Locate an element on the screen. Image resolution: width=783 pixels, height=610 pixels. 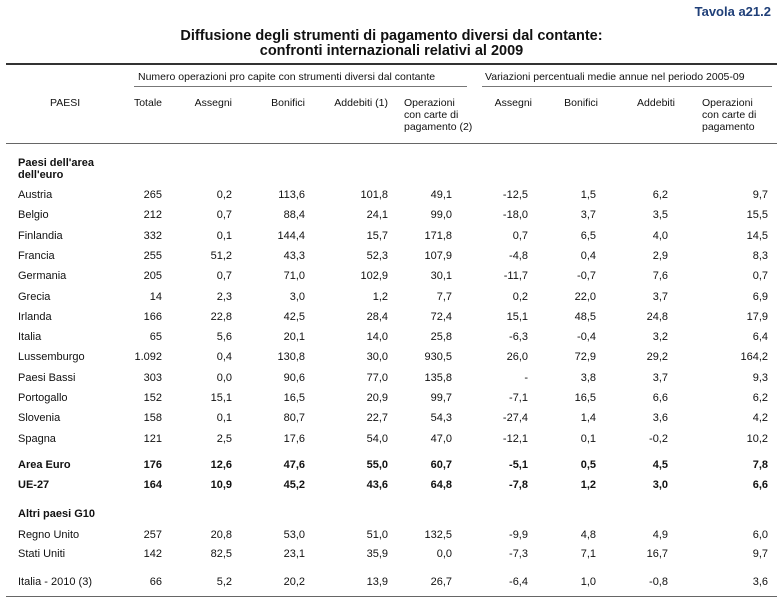
cell-operazioni: 0,0 is located at coordinates (444, 554).